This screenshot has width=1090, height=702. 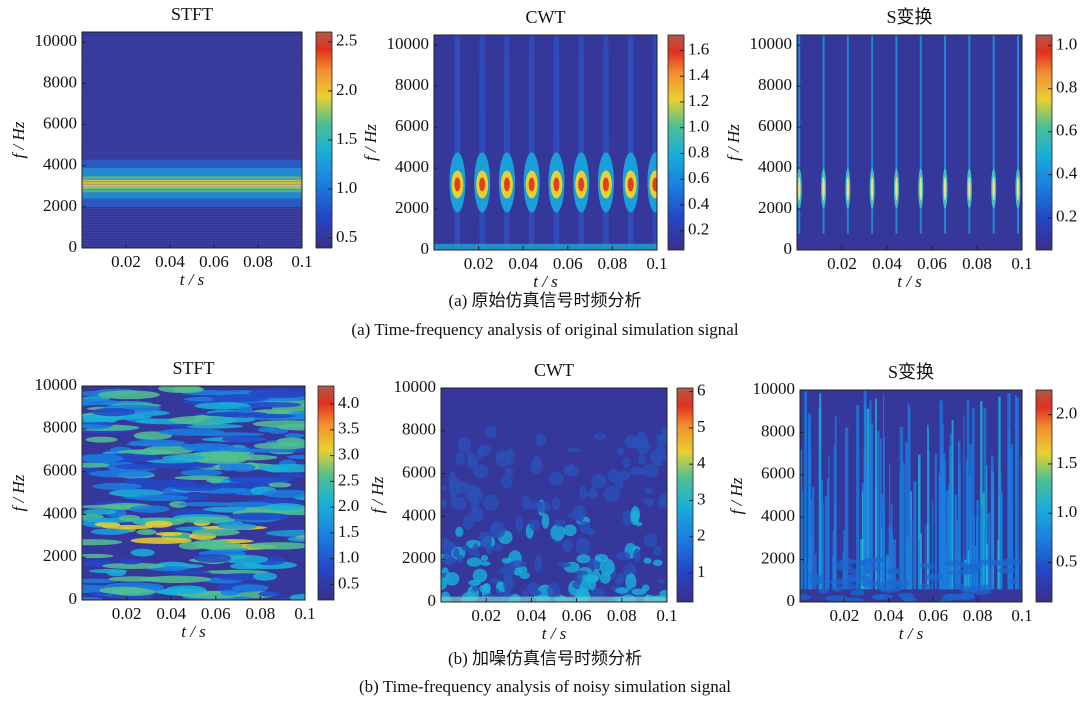 What do you see at coordinates (701, 462) in the screenshot?
I see `colorbar-tick-label: 4` at bounding box center [701, 462].